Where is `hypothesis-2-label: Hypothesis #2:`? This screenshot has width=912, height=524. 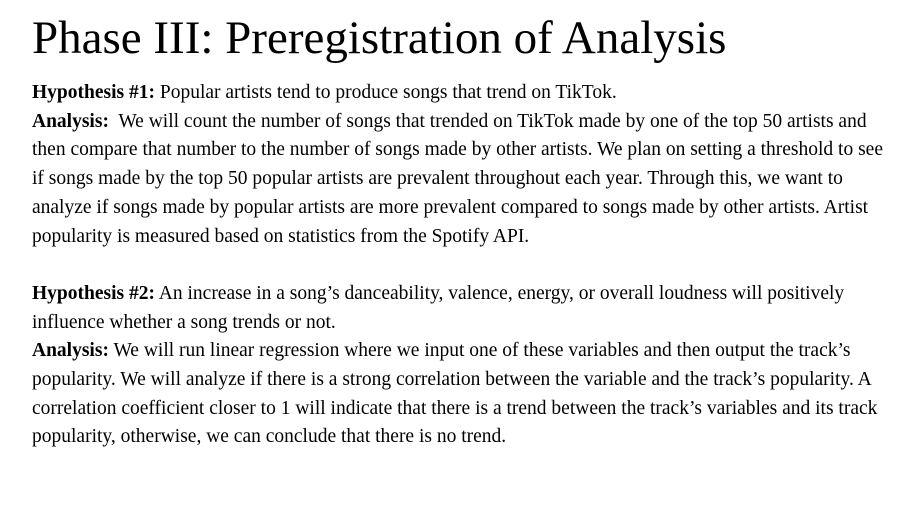 hypothesis-2-label: Hypothesis #2: is located at coordinates (93, 293).